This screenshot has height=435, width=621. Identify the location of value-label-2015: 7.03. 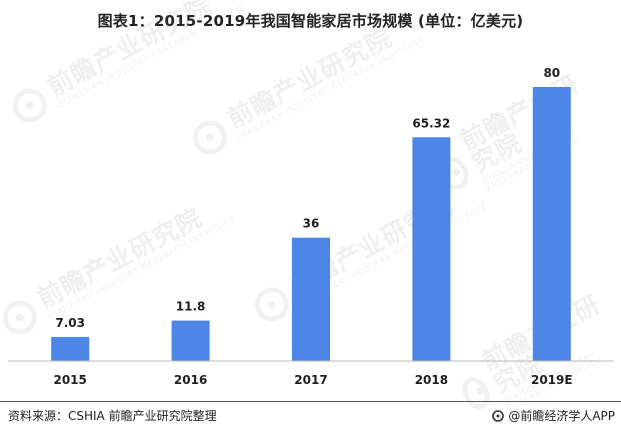
(70, 323).